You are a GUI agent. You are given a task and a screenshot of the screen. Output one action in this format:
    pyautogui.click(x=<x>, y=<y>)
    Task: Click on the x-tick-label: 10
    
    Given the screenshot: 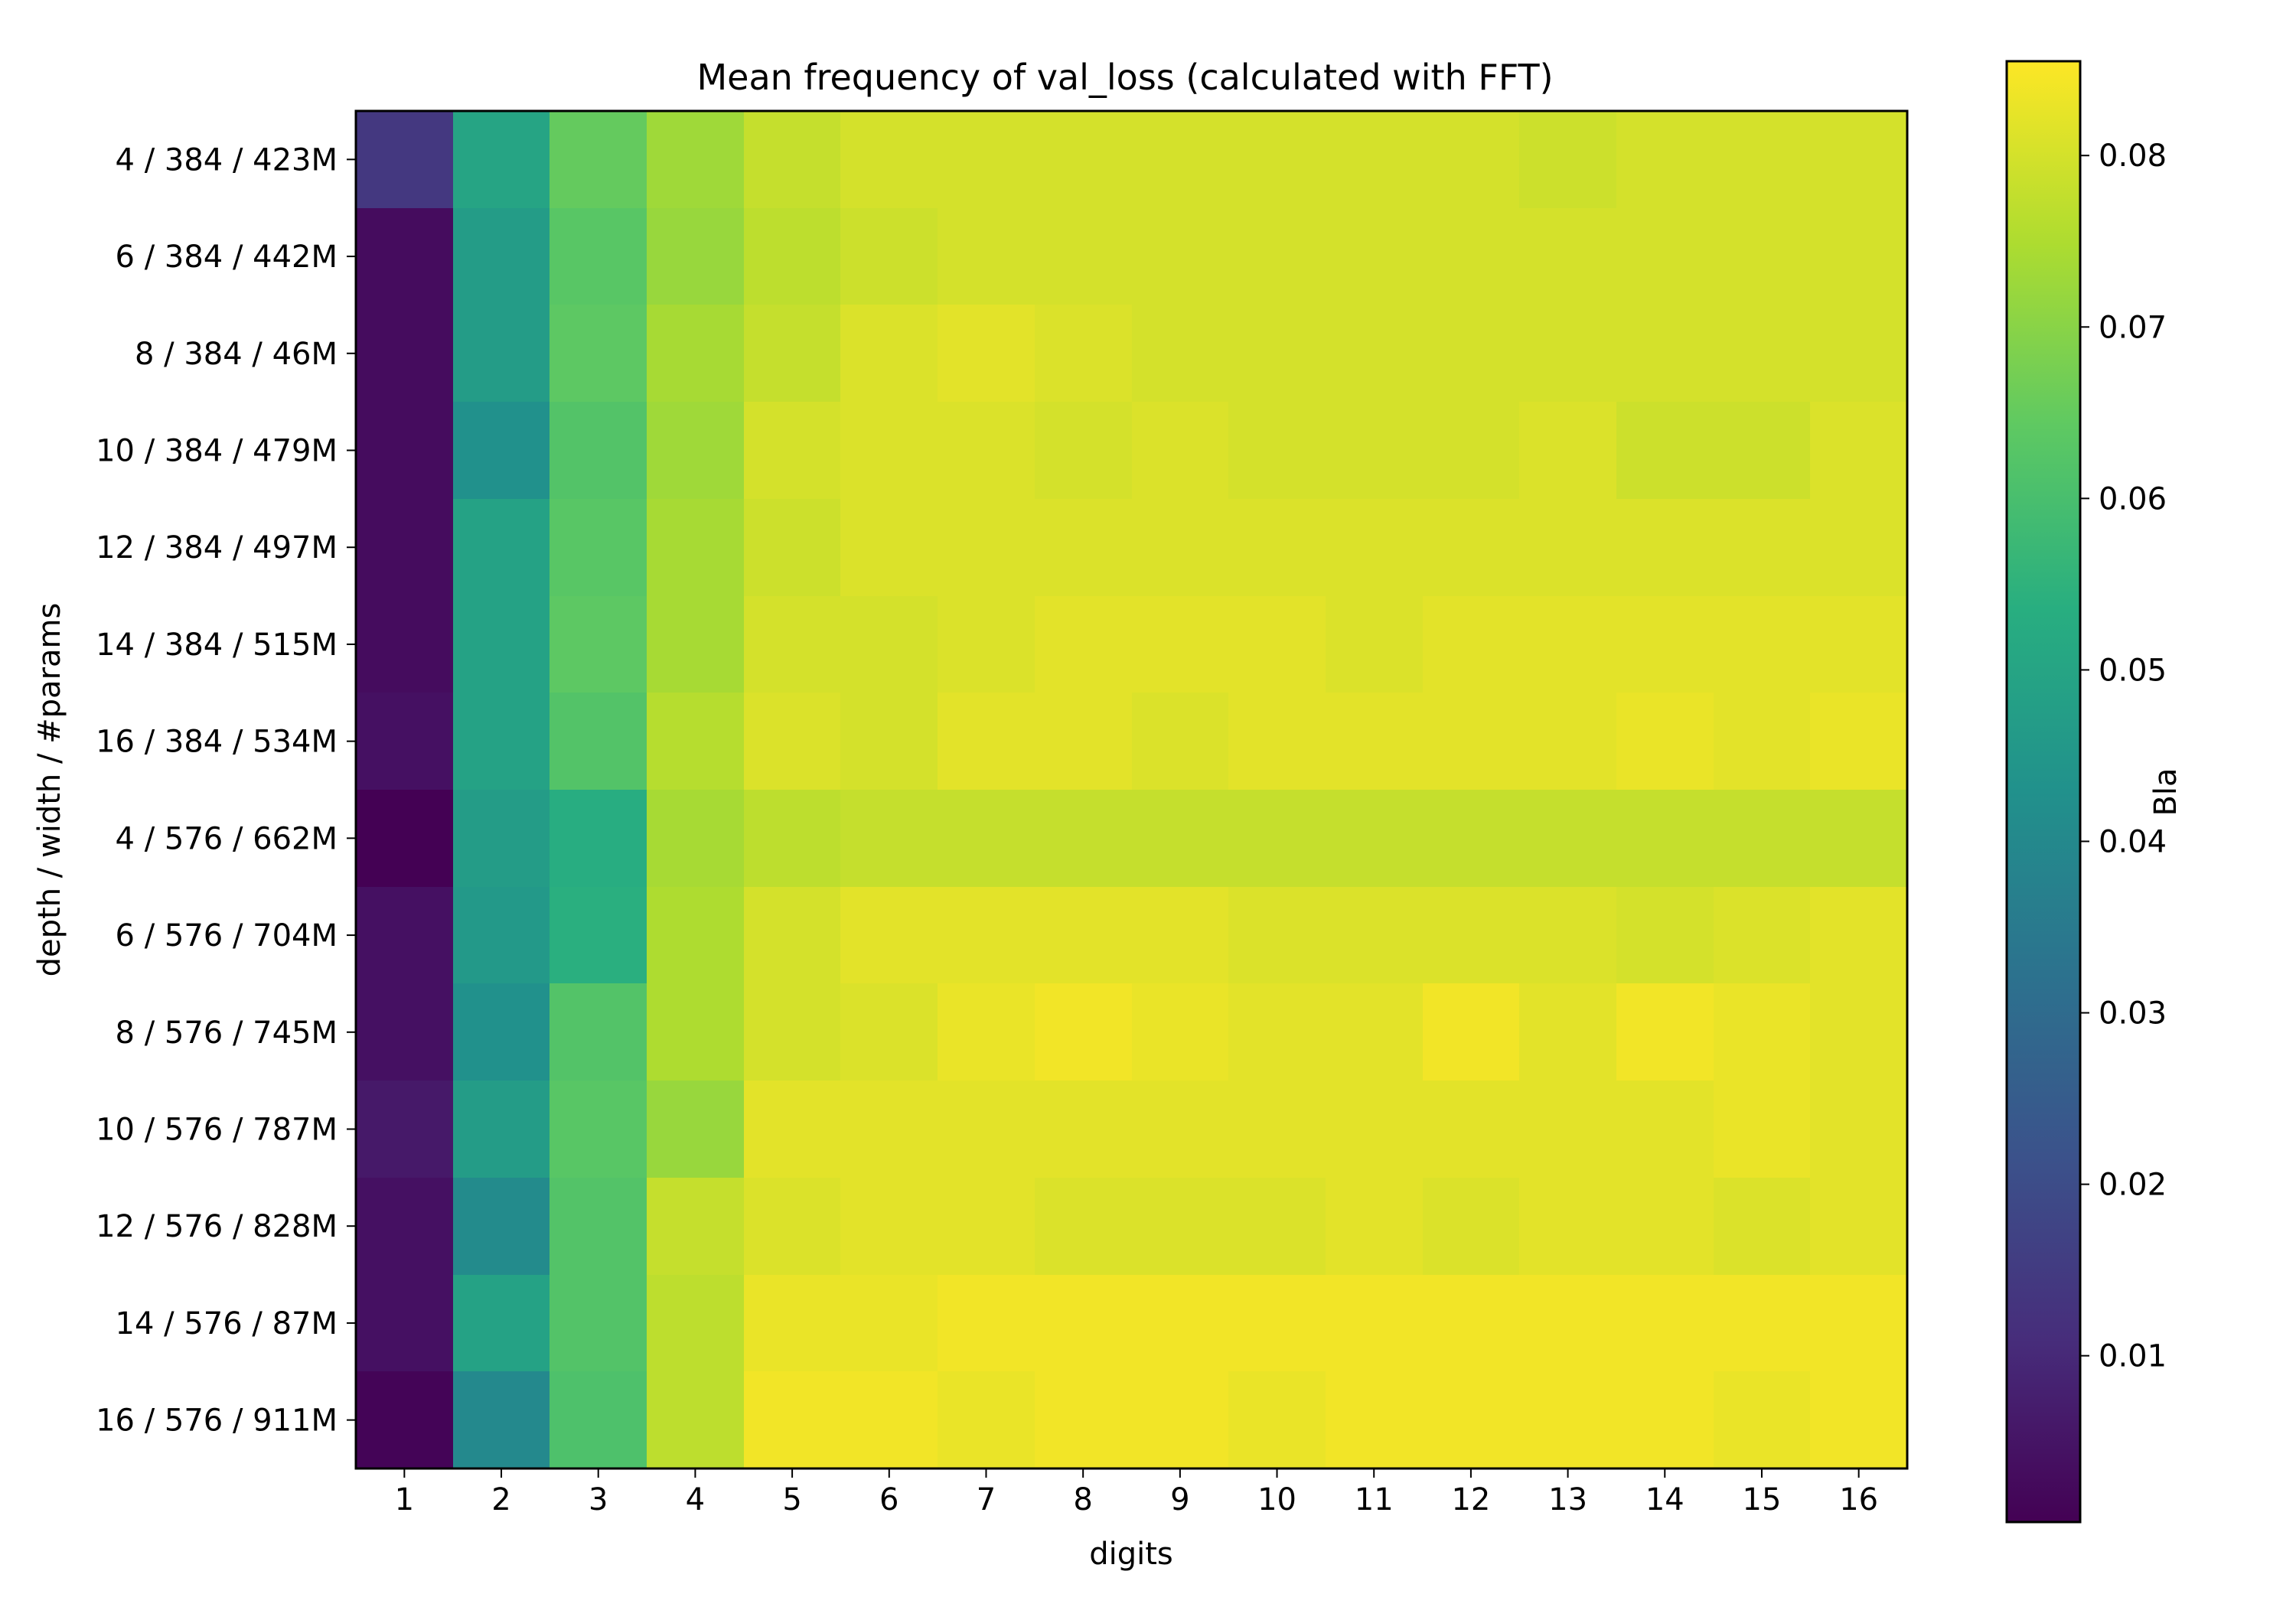 What is the action you would take?
    pyautogui.click(x=1276, y=1499)
    